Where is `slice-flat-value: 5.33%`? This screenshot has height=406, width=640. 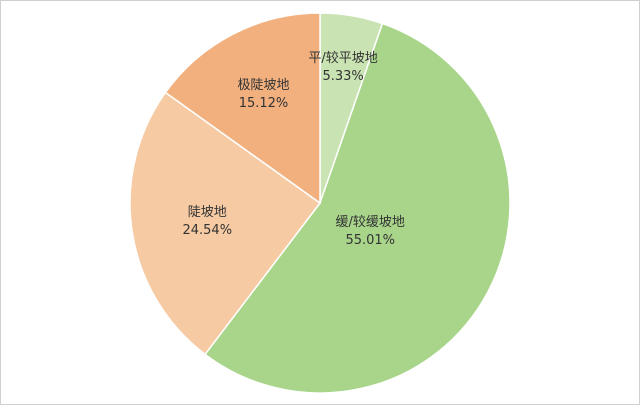 slice-flat-value: 5.33% is located at coordinates (342, 76).